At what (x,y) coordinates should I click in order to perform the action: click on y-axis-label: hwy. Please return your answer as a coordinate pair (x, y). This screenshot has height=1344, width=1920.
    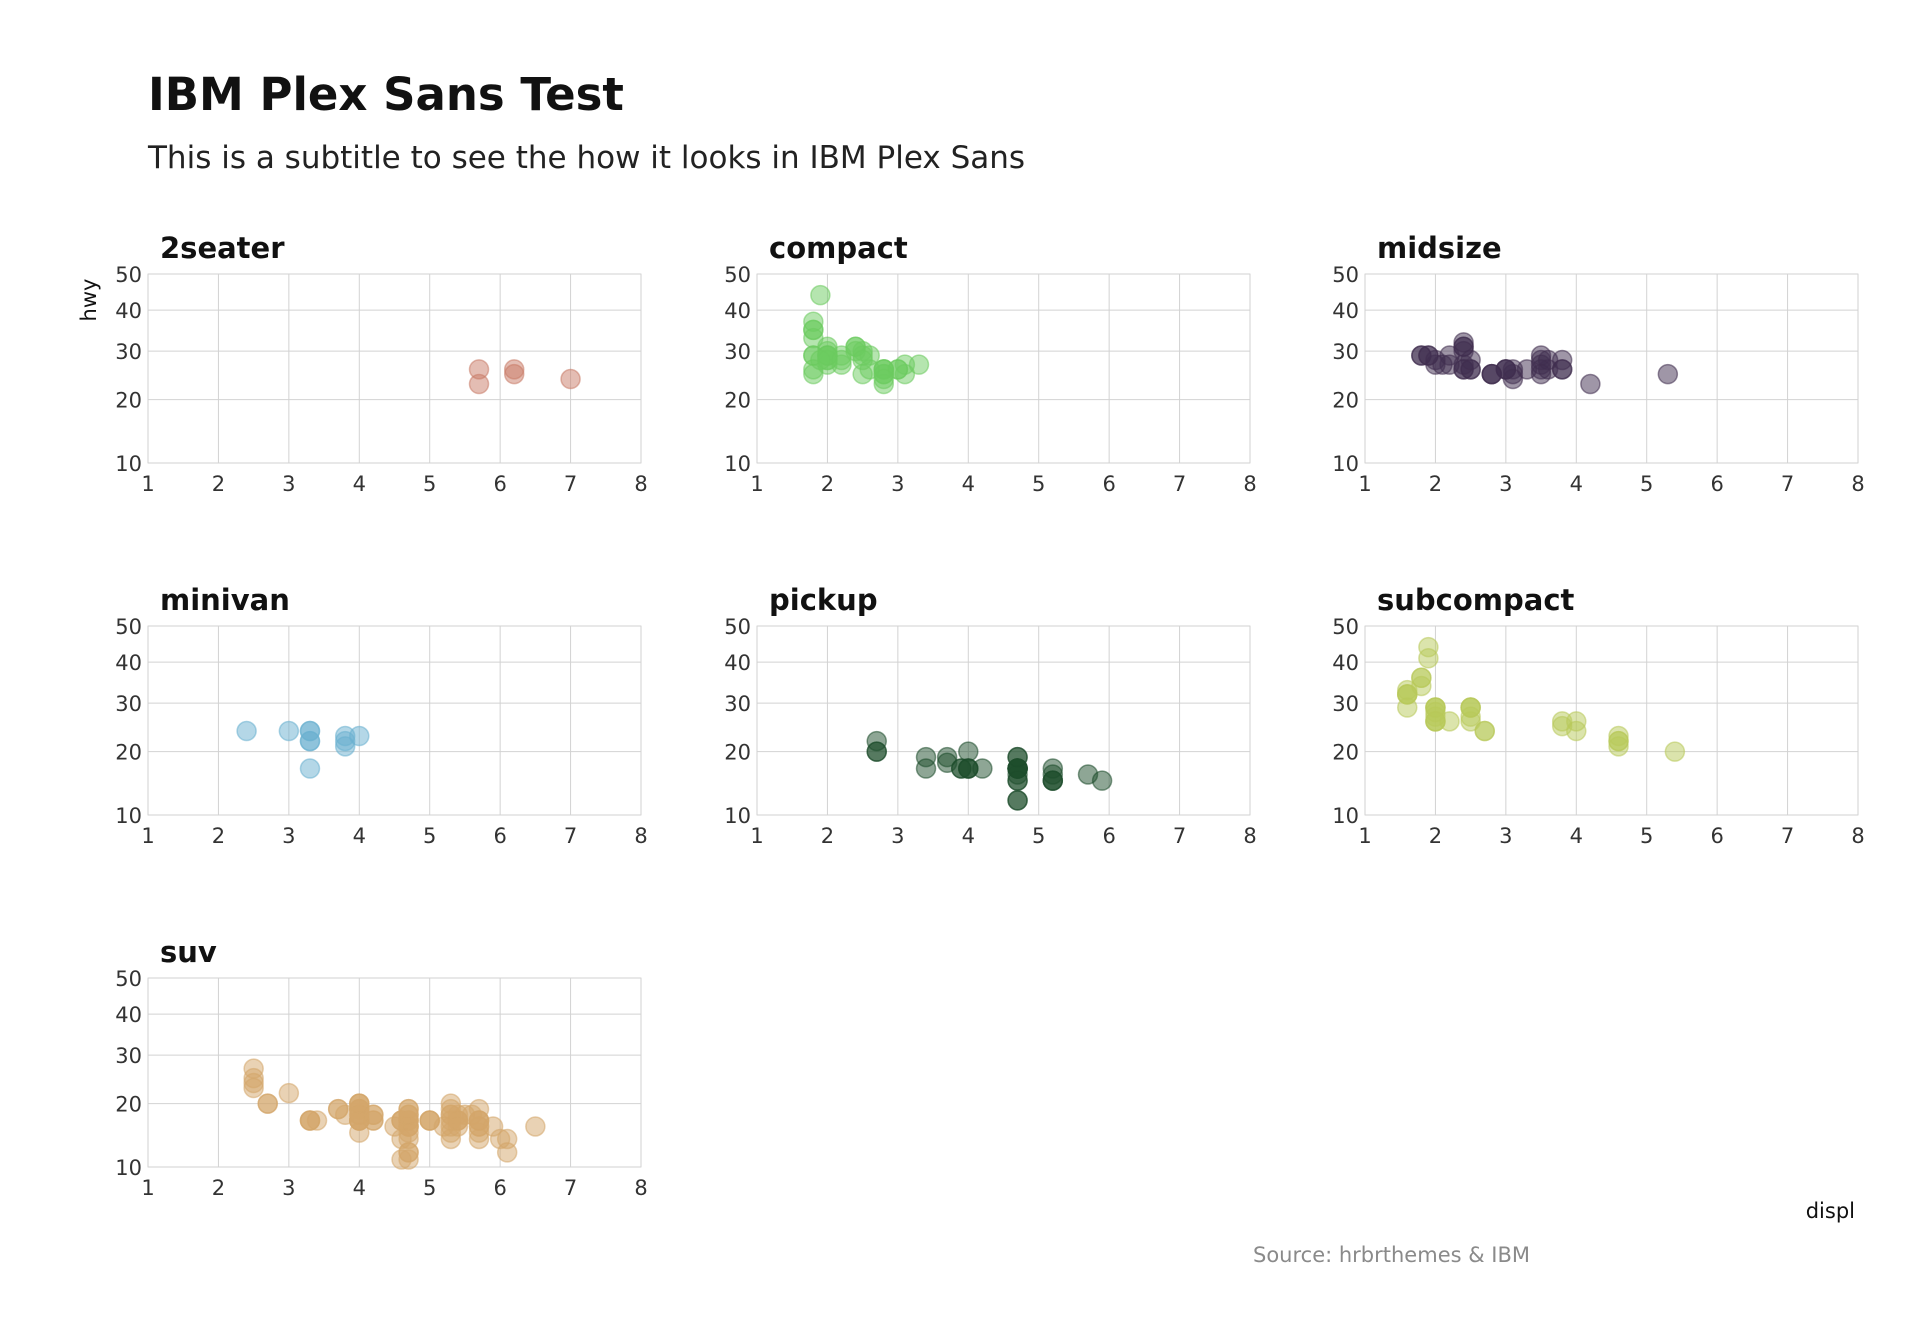
    Looking at the image, I should click on (89, 300).